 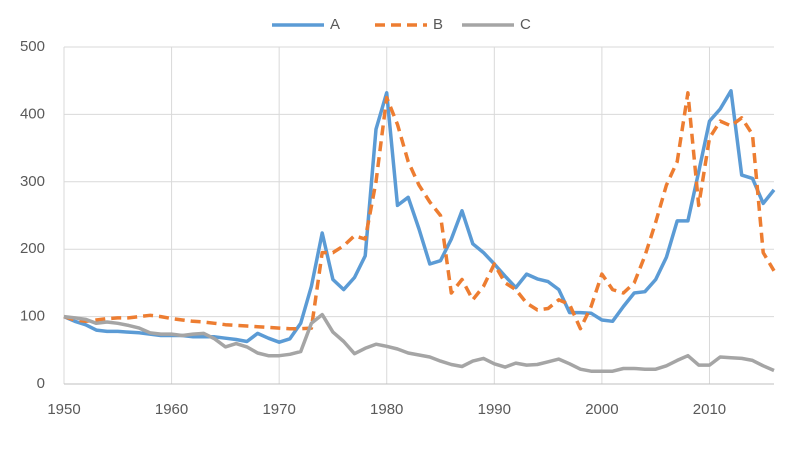 What do you see at coordinates (335, 24) in the screenshot?
I see `legend-label: A` at bounding box center [335, 24].